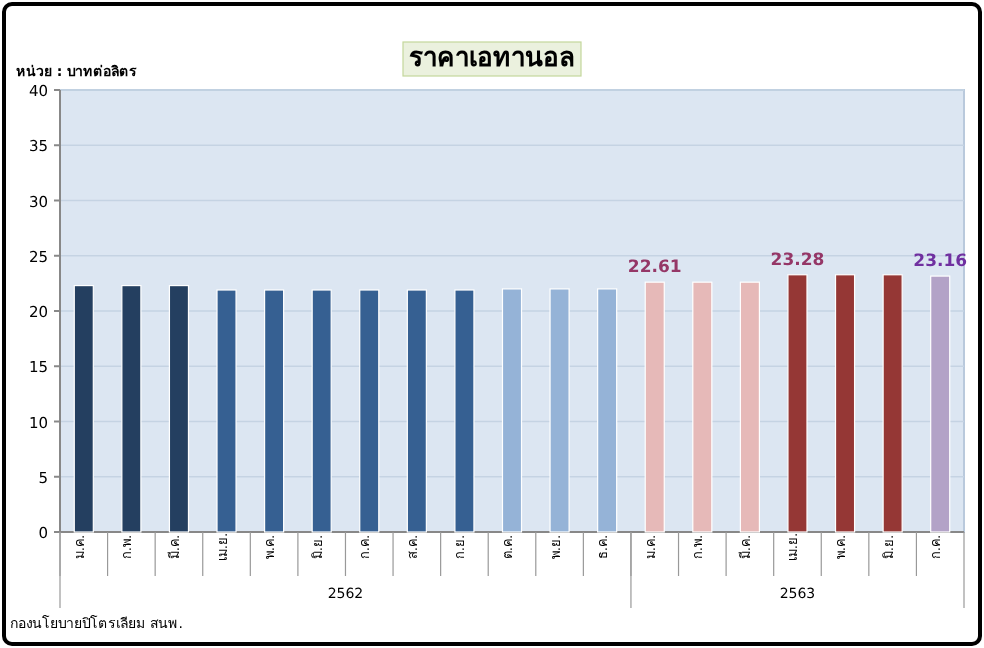  Describe the element at coordinates (797, 260) in the screenshot. I see `data-label: 23.28` at that location.